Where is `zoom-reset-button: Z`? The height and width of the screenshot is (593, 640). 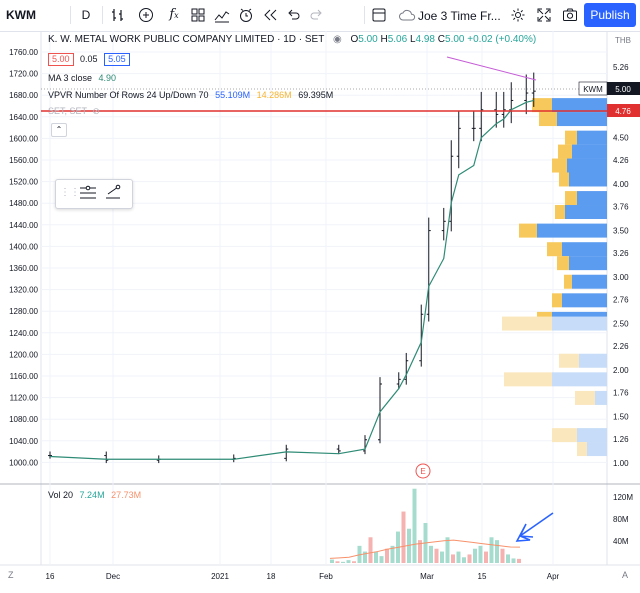
zoom-reset-button: Z is located at coordinates (11, 575).